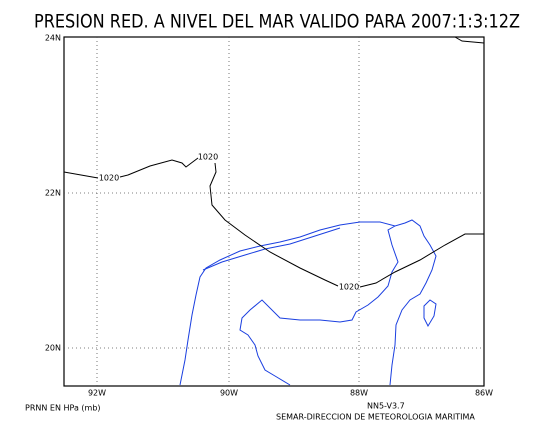  I want to click on lat-label: 24N, so click(53, 38).